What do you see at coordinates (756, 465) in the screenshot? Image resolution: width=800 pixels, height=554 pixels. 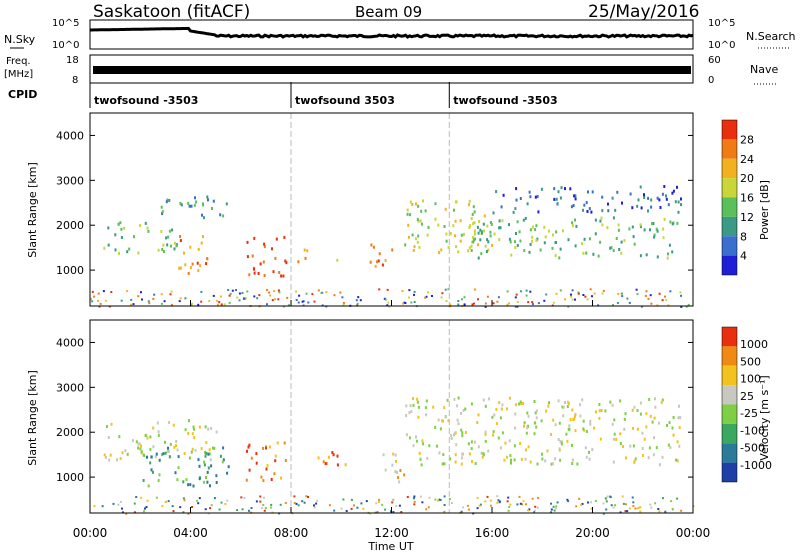 I see `colorbar-tick-label: -1000` at bounding box center [756, 465].